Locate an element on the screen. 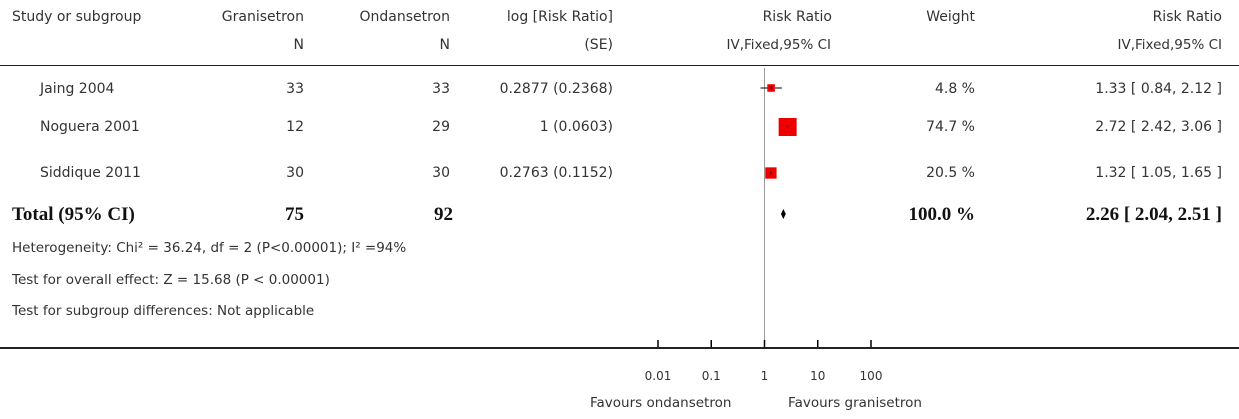 The width and height of the screenshot is (1239, 419). header-study: Study or subgroup is located at coordinates (77, 17).